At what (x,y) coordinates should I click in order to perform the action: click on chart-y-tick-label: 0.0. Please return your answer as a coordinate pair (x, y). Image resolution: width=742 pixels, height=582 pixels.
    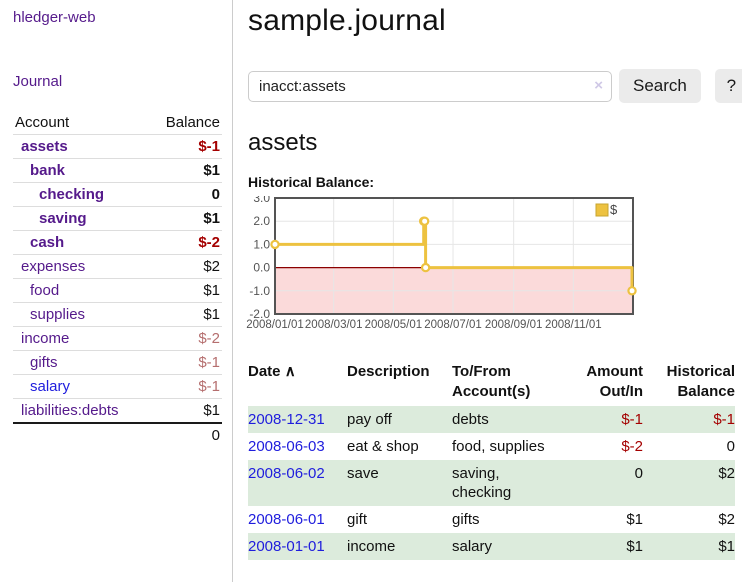
    Looking at the image, I should click on (261, 268).